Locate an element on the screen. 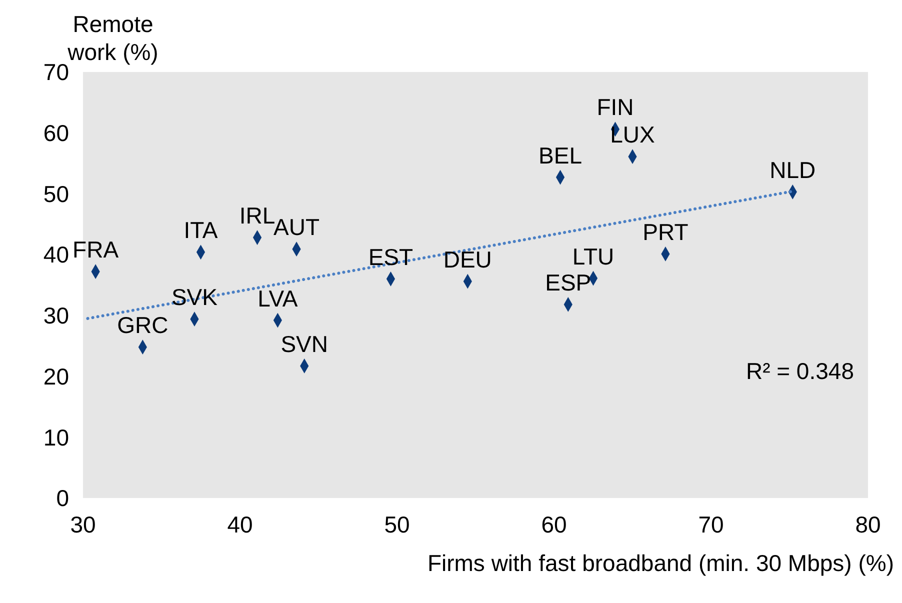 The image size is (902, 603). y-tick-label: 70 is located at coordinates (56, 72).